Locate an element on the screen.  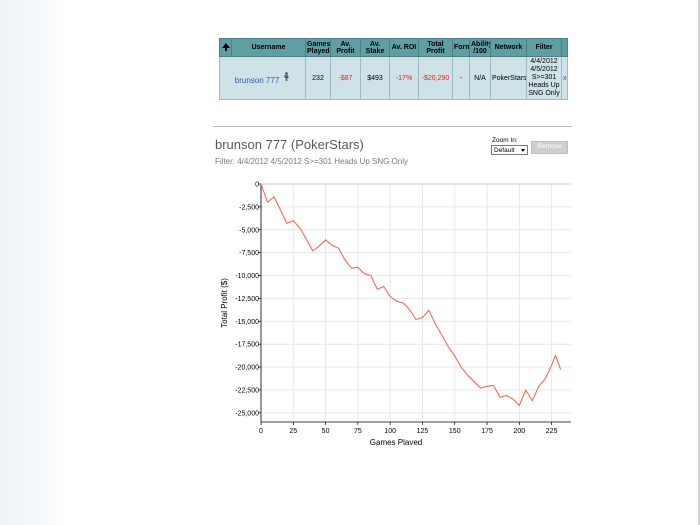
sort-column-header is located at coordinates (225, 47).